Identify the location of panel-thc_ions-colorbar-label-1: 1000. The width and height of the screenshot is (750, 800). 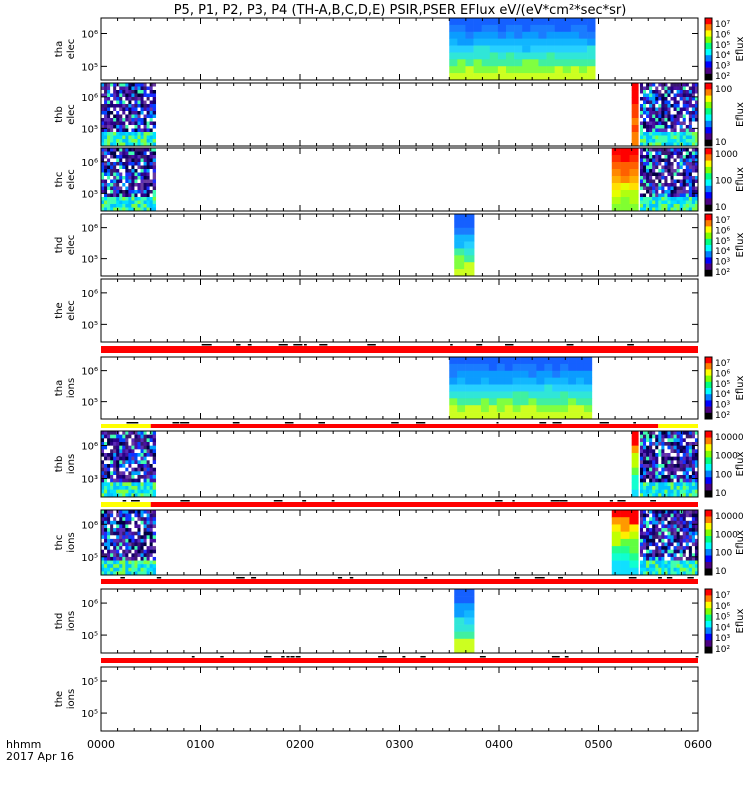
(726, 535).